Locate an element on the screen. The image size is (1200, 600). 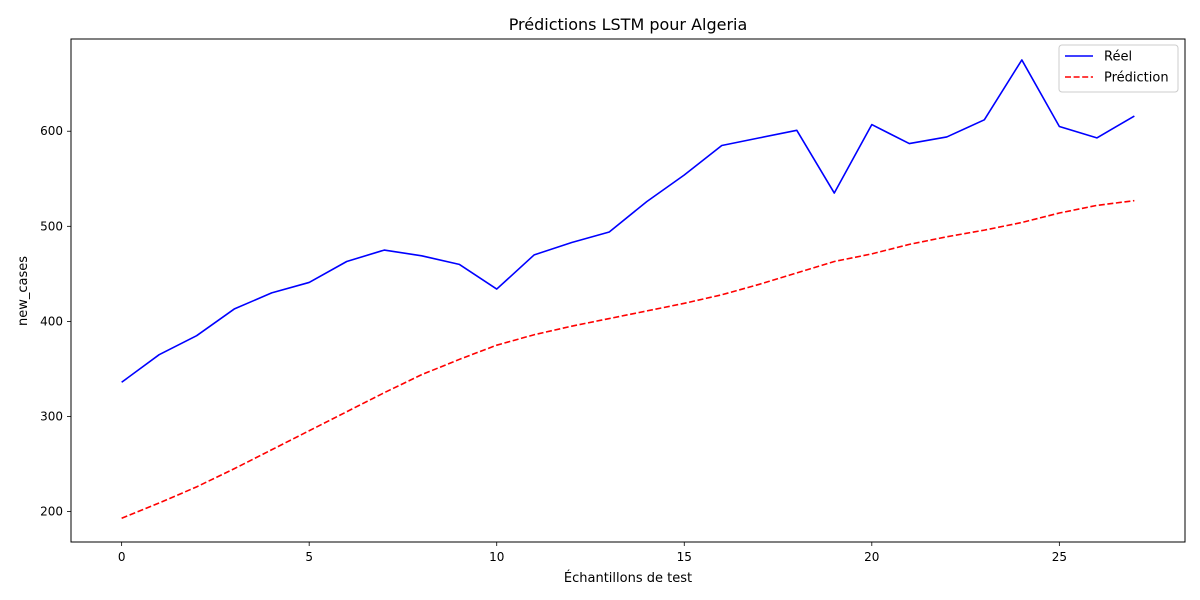
y-tick-label: 300 is located at coordinates (51, 416).